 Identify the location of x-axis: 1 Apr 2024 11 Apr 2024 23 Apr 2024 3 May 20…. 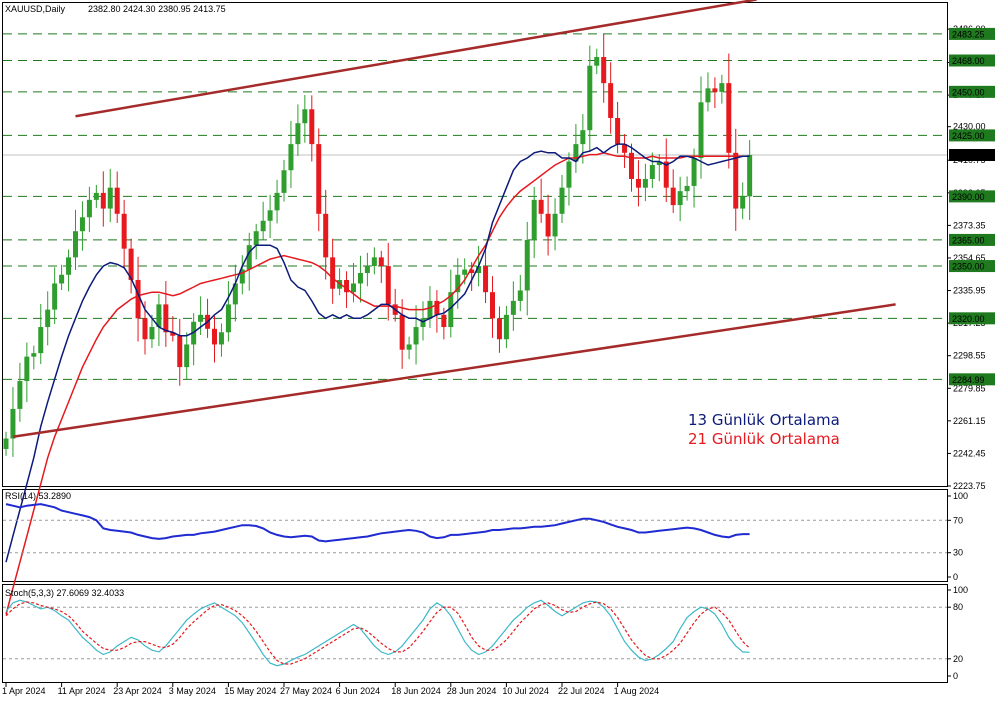
(330, 689).